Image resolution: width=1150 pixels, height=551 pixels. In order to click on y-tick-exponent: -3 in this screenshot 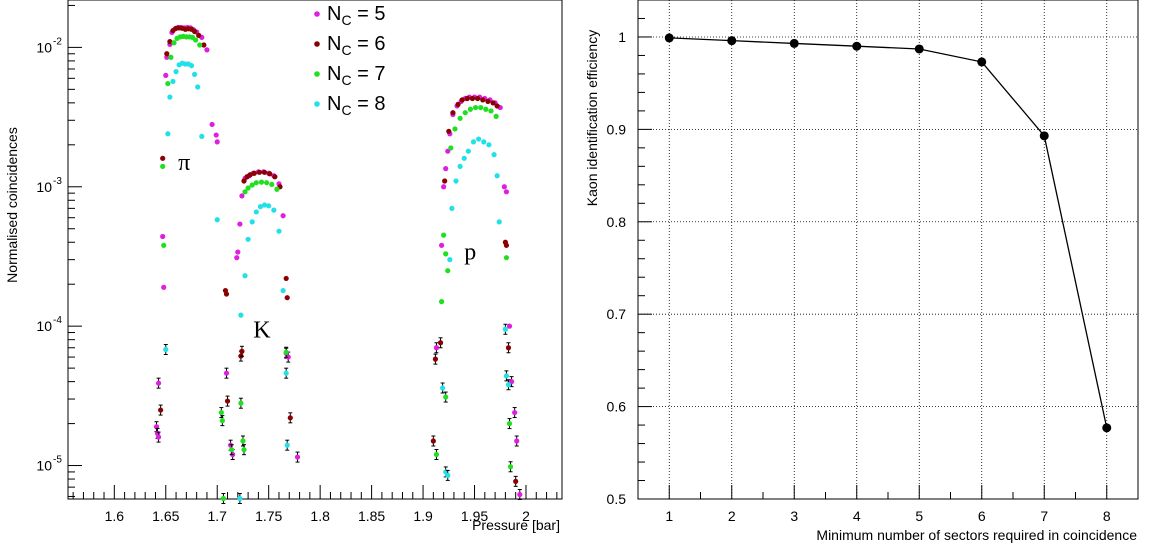, I will do `click(57, 181)`.